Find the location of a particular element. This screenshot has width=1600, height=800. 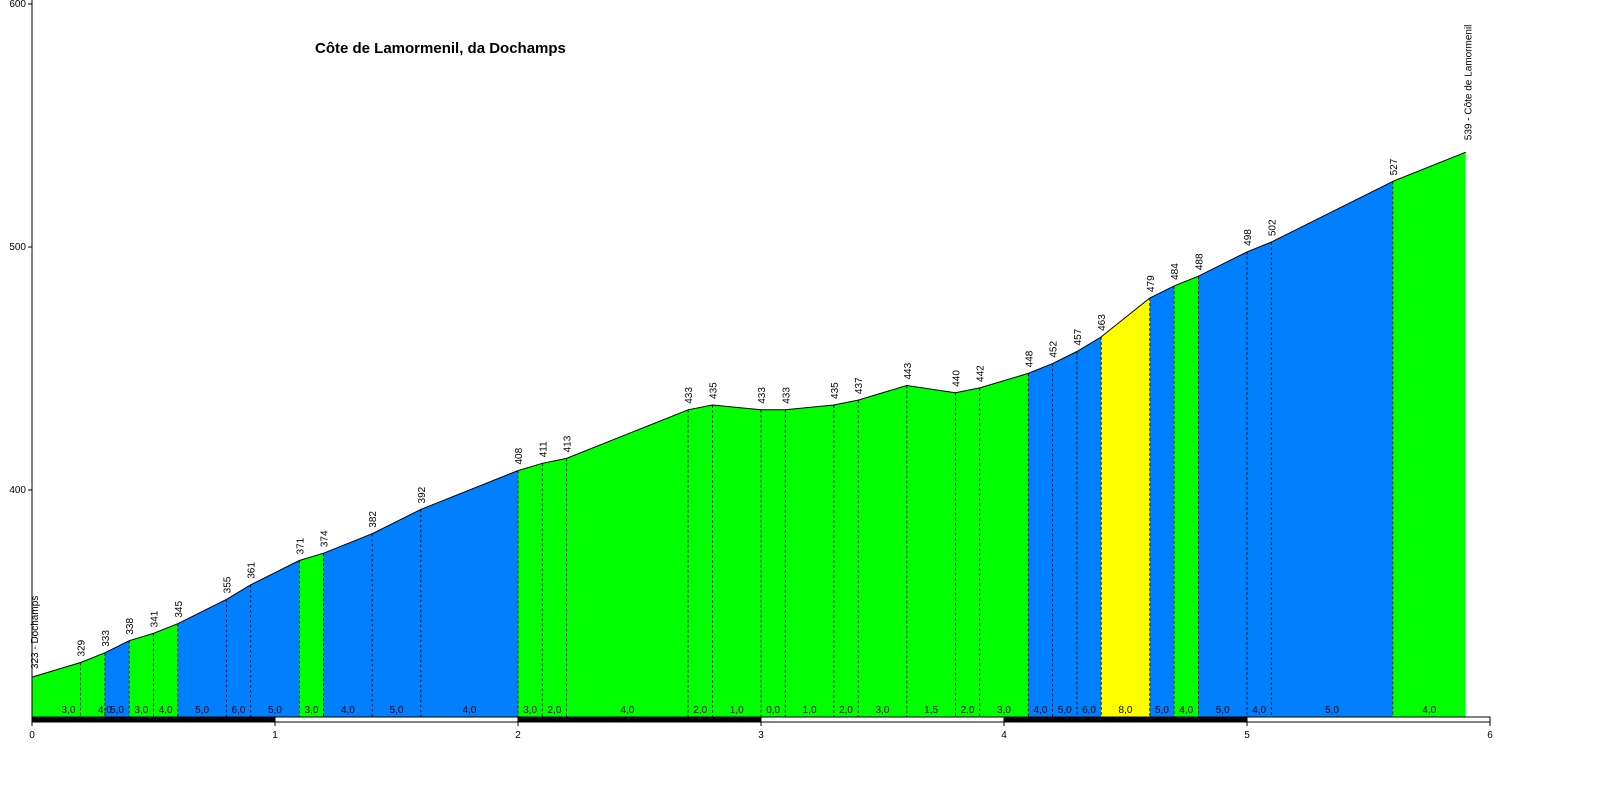

elevation-label: 413 is located at coordinates (568, 443).